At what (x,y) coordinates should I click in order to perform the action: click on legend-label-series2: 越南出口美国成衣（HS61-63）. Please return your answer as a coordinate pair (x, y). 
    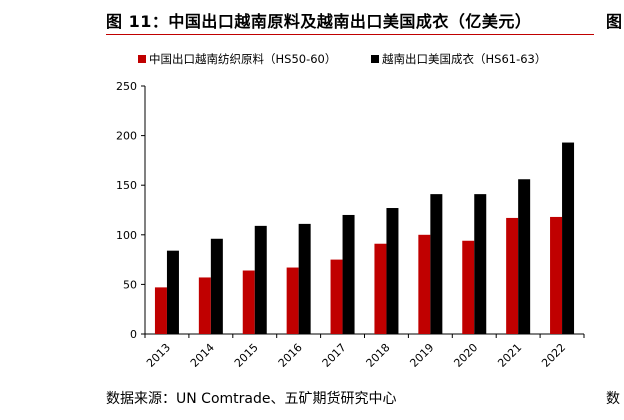
    Looking at the image, I should click on (464, 59).